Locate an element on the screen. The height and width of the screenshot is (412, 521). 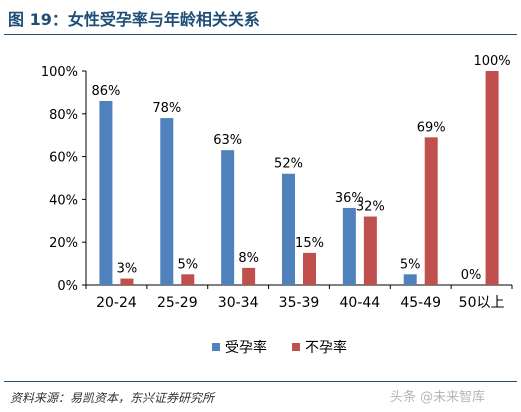
data-label: 100% is located at coordinates (491, 61).